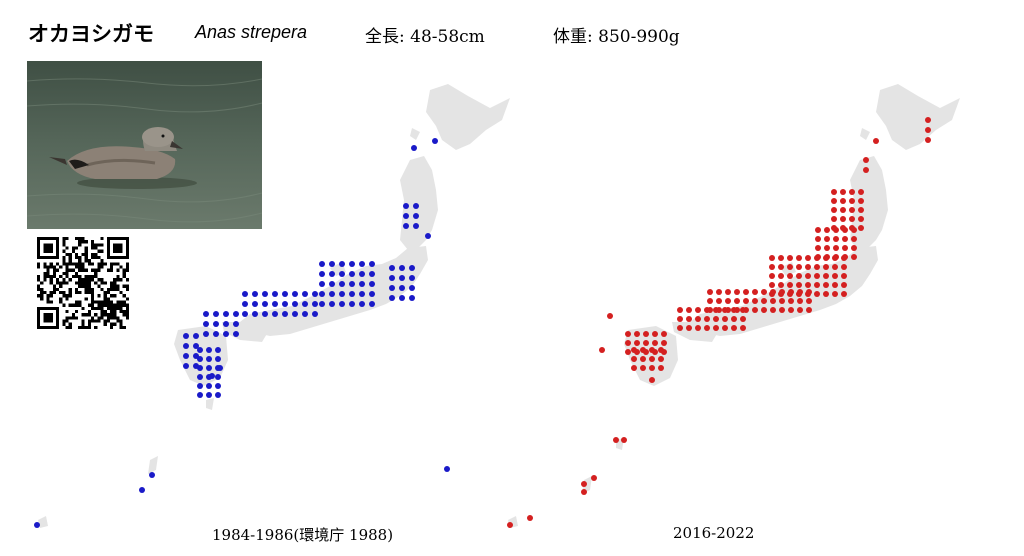 The width and height of the screenshot is (1024, 556). What do you see at coordinates (83, 283) in the screenshot?
I see `qr-code` at bounding box center [83, 283].